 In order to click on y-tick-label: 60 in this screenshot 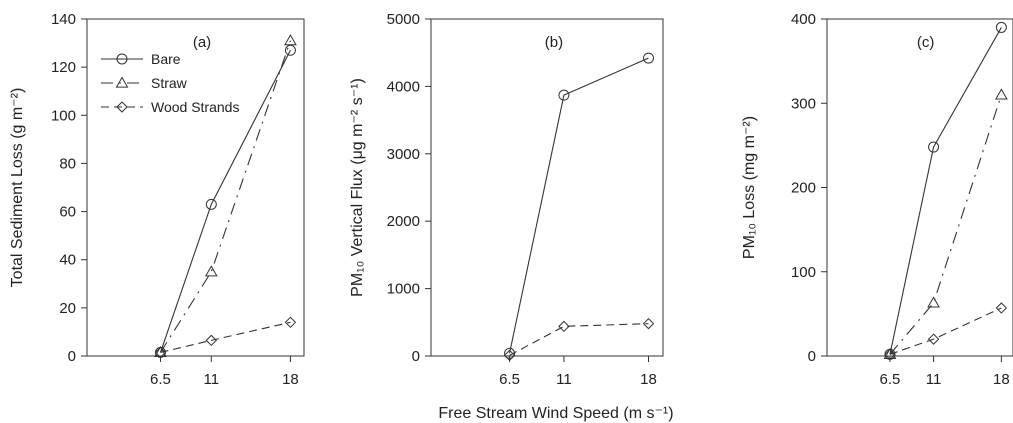, I will do `click(67, 212)`.